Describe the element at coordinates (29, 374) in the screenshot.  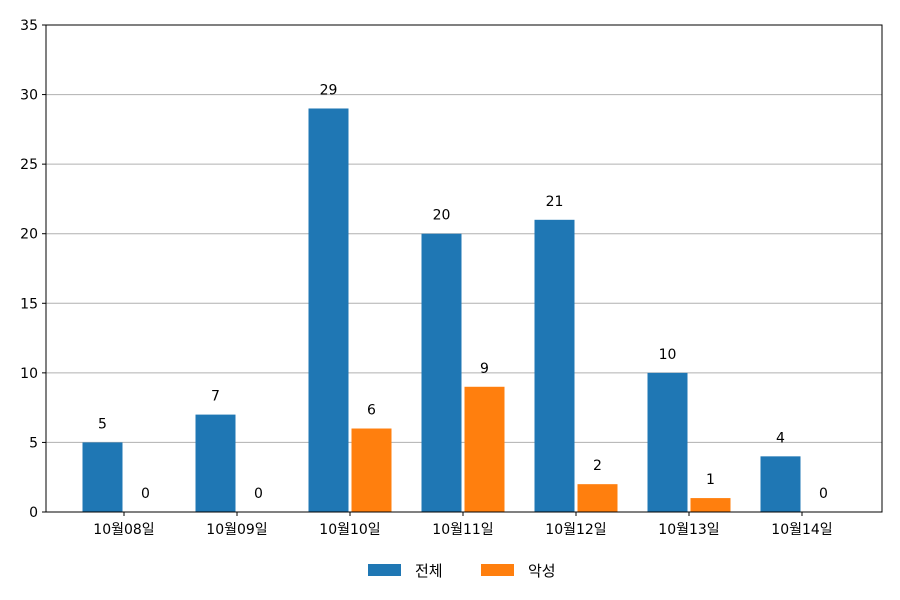
I see `y-tick-label: 10` at that location.